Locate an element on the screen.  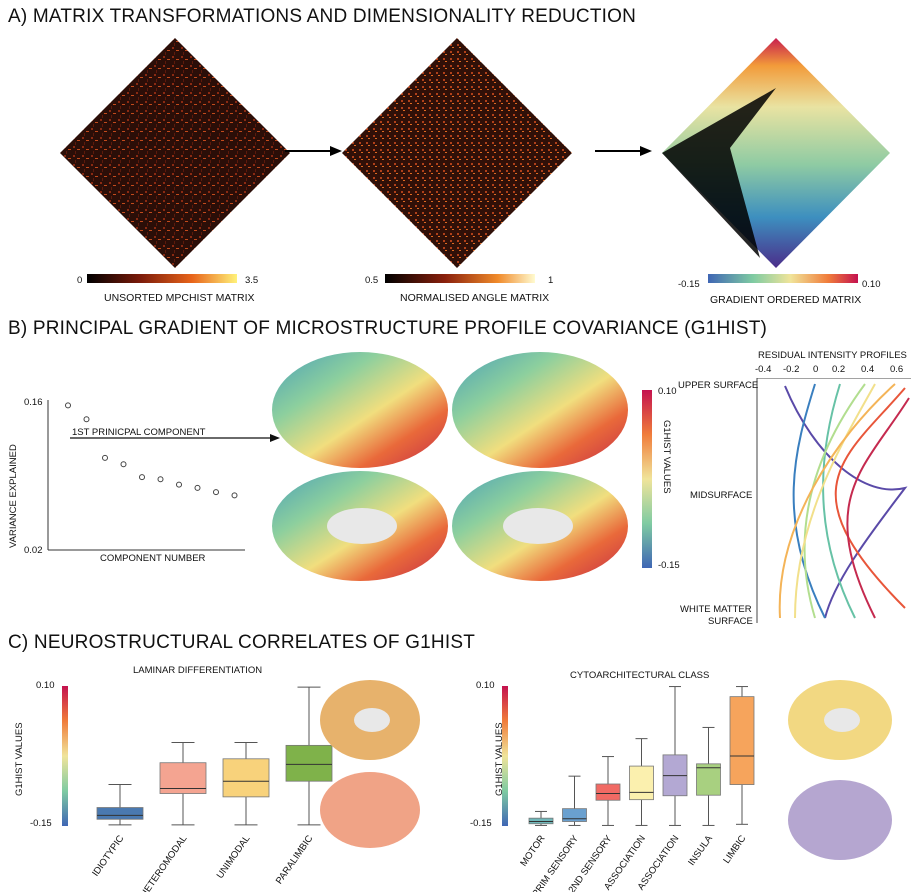
scree-xlabel: COMPONENT NUMBER is located at coordinates (153, 558).